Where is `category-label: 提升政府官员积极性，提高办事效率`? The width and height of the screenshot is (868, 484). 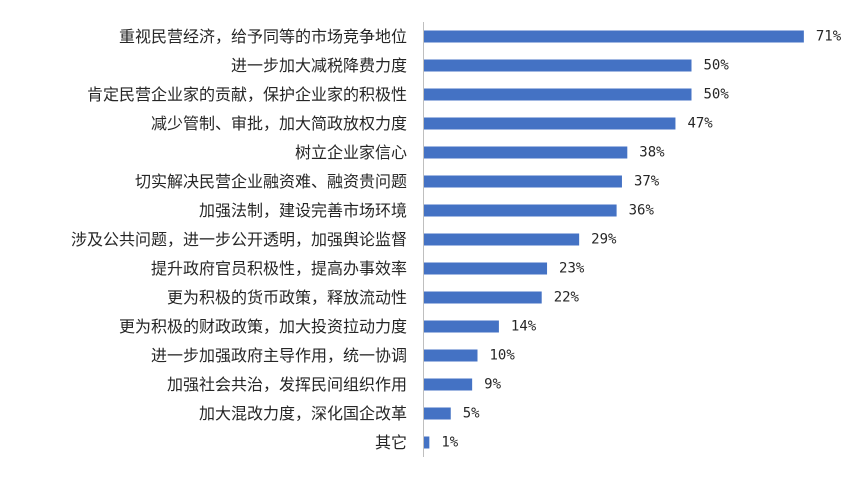
category-label: 提升政府官员积极性，提高办事效率 is located at coordinates (279, 268).